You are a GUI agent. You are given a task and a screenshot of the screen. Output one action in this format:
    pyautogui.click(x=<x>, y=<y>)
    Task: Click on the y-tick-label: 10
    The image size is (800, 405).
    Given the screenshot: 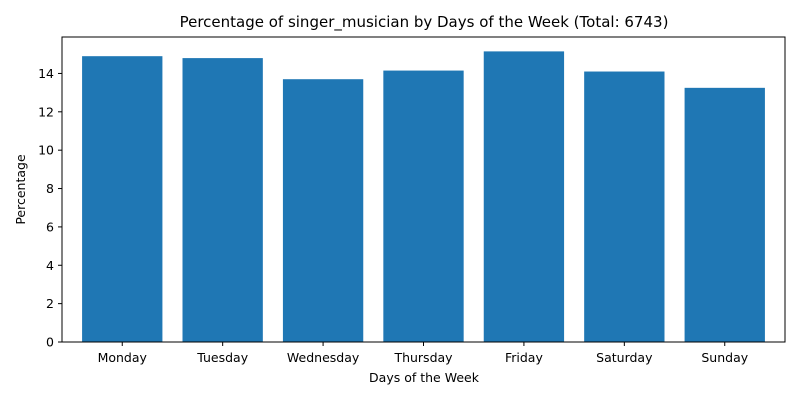 What is the action you would take?
    pyautogui.click(x=46, y=150)
    